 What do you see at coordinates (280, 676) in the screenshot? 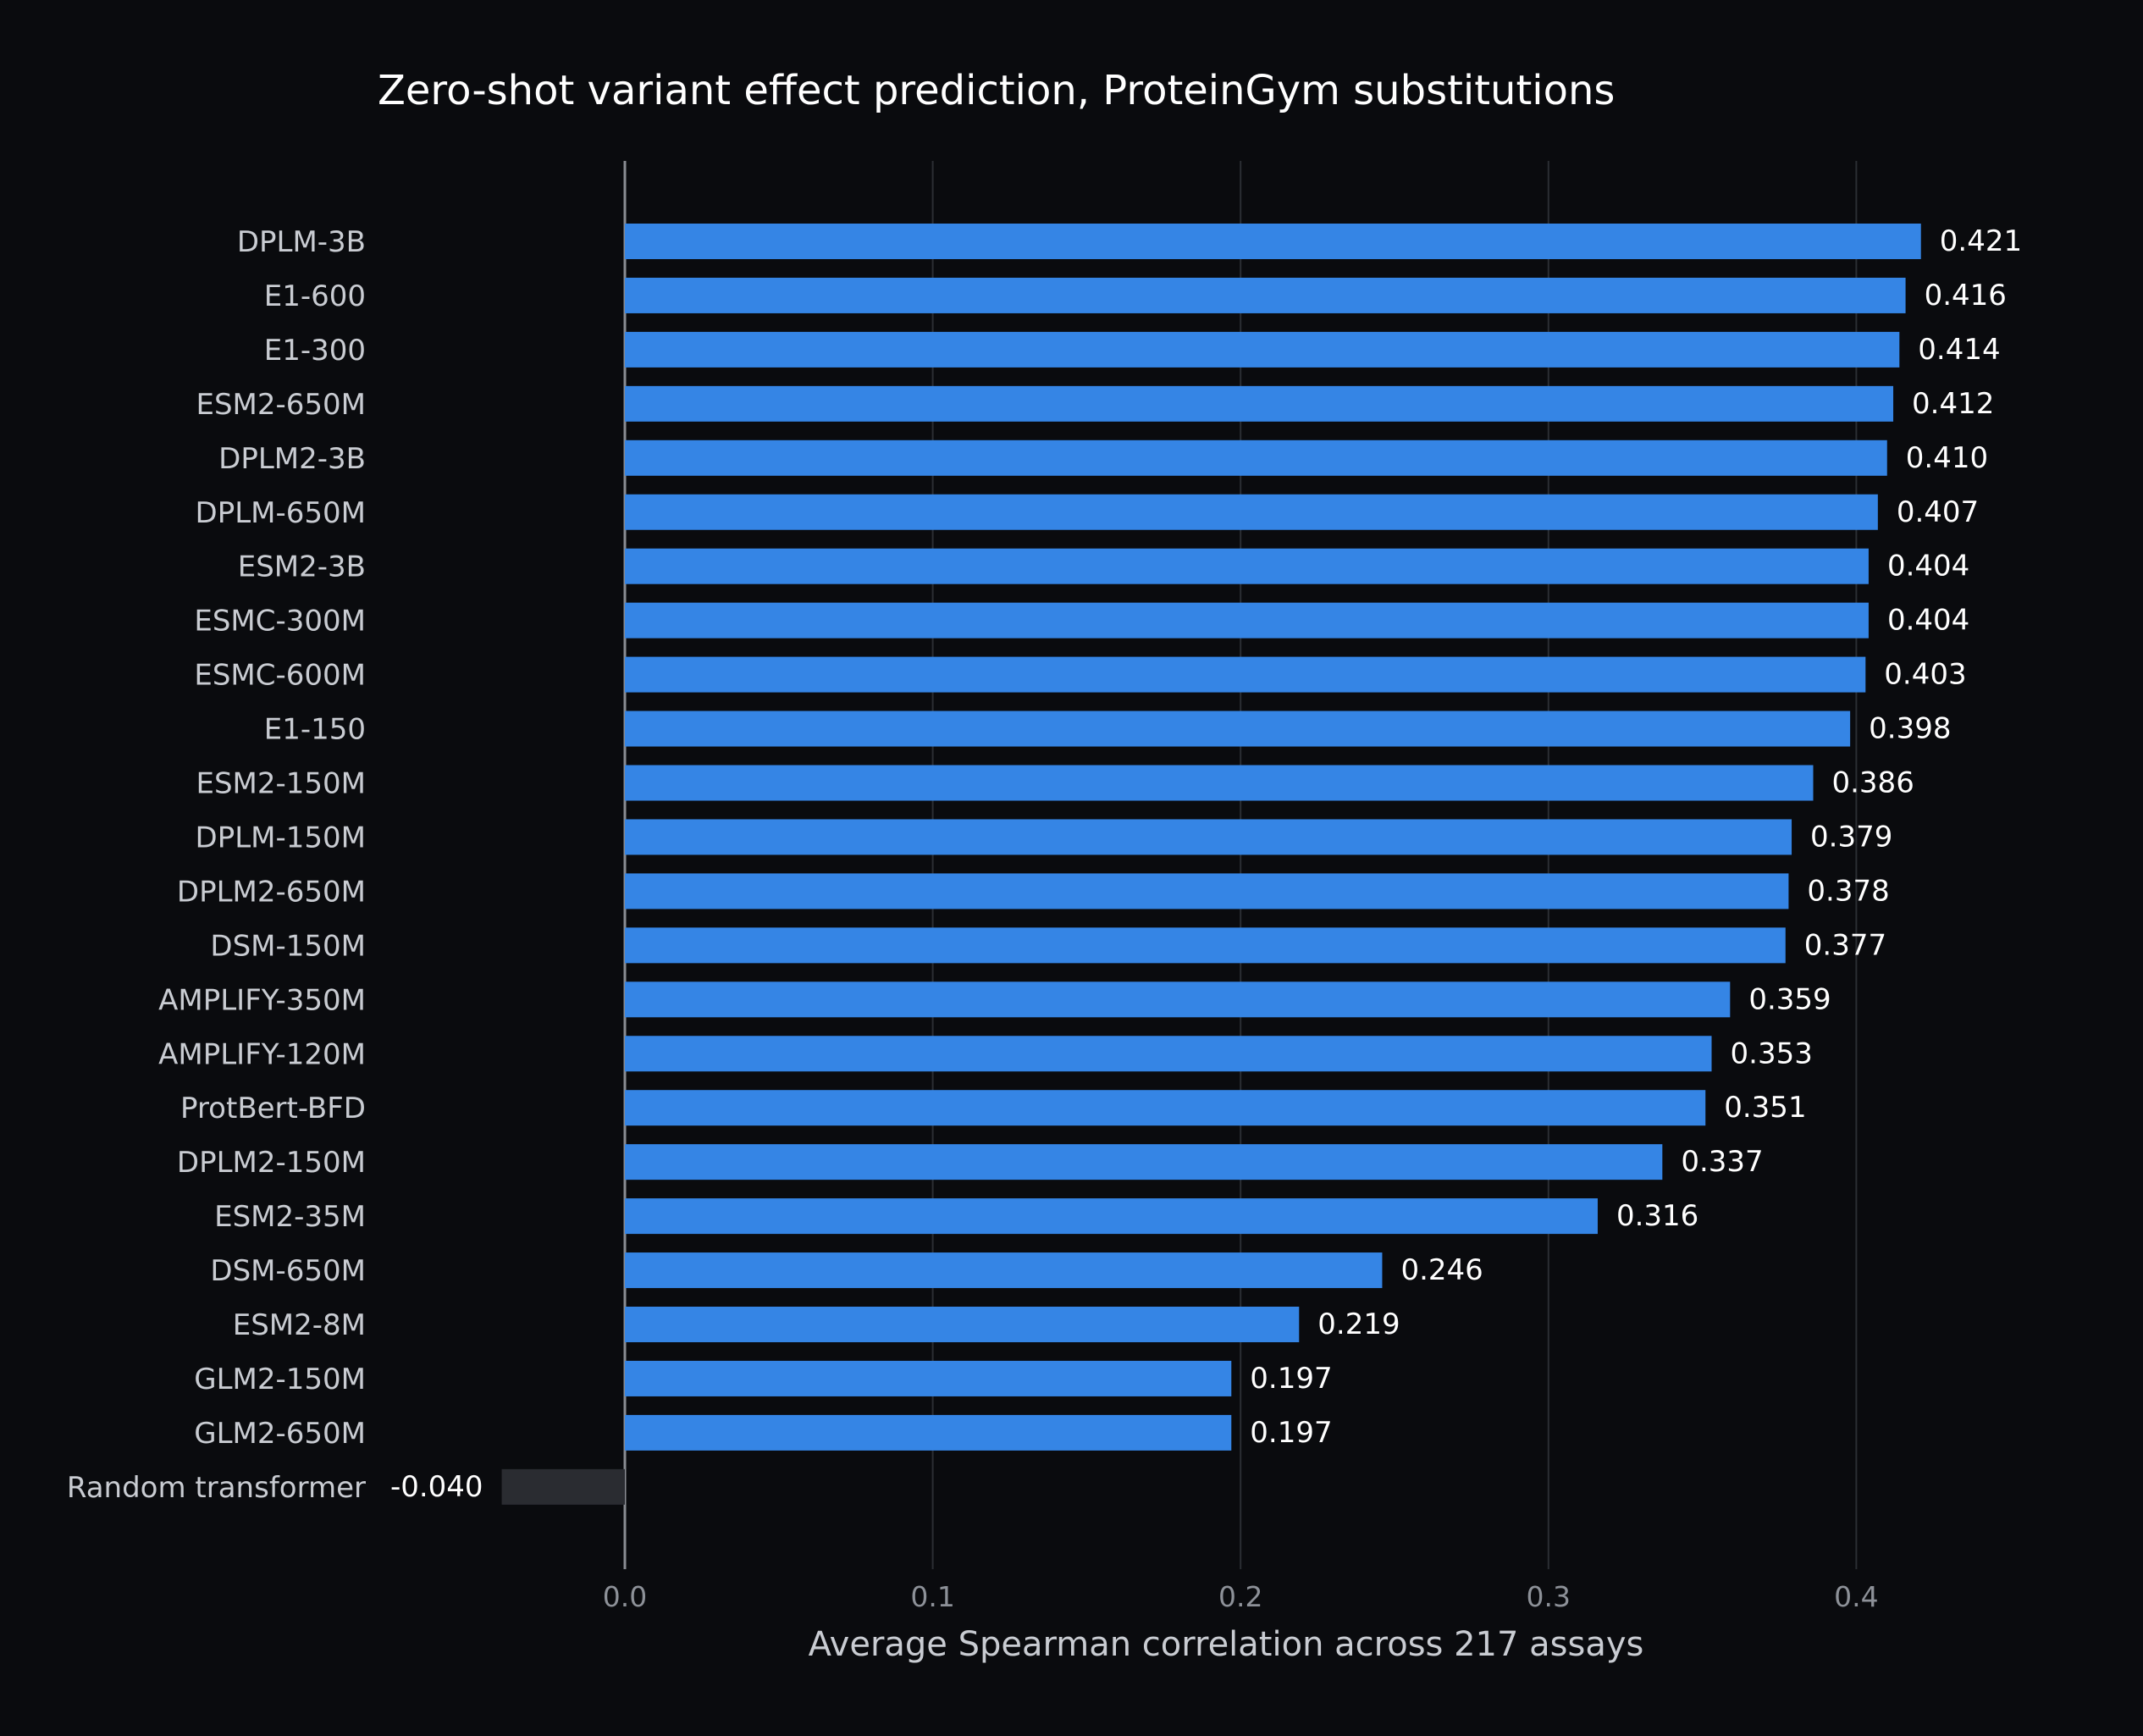
I see `category-label: ESMC-600M` at bounding box center [280, 676].